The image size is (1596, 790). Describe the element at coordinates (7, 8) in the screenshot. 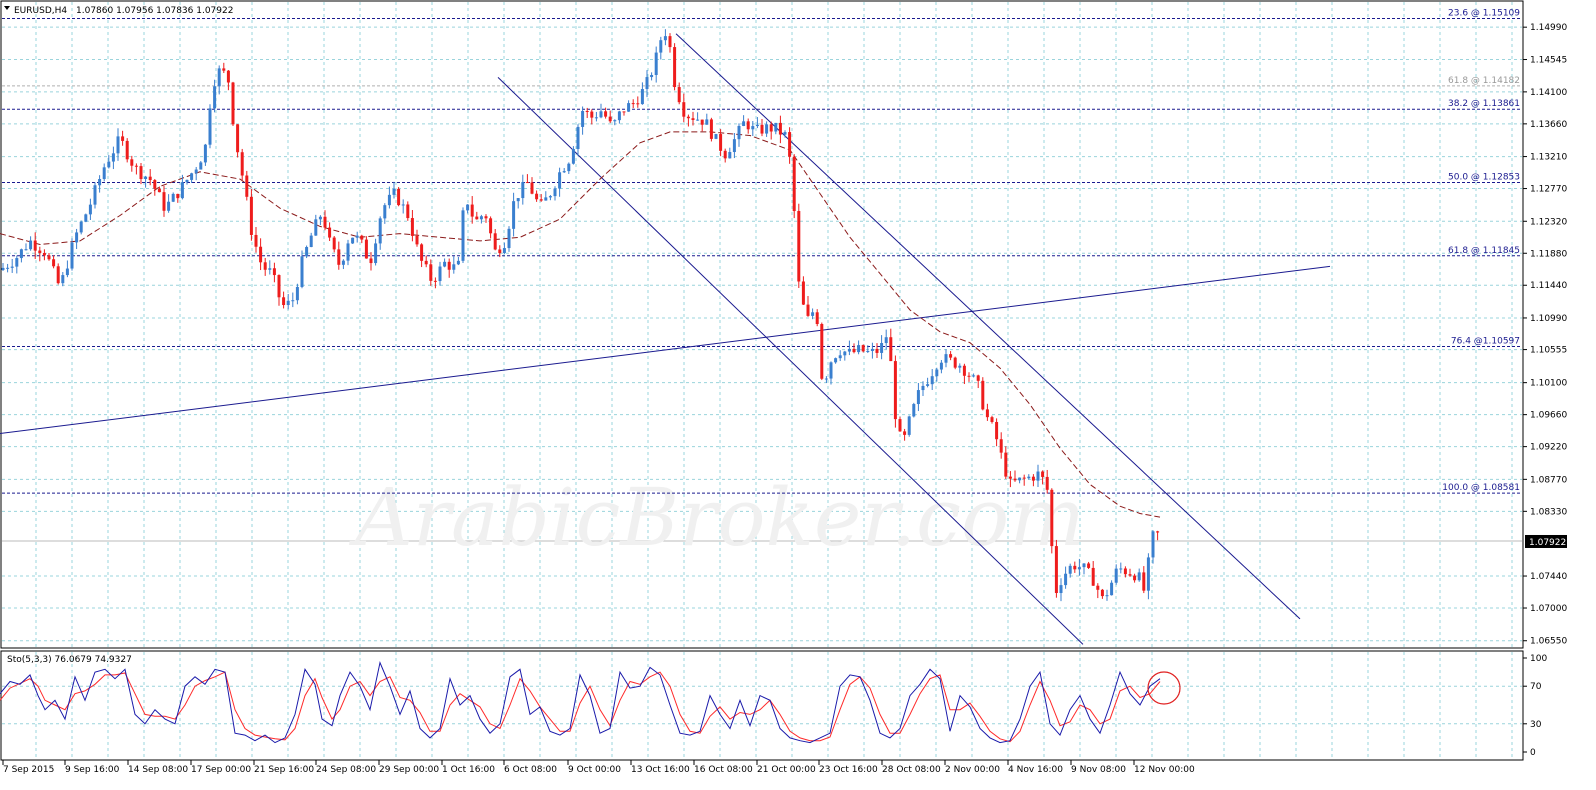

I see `dropdown-triangle-icon` at that location.